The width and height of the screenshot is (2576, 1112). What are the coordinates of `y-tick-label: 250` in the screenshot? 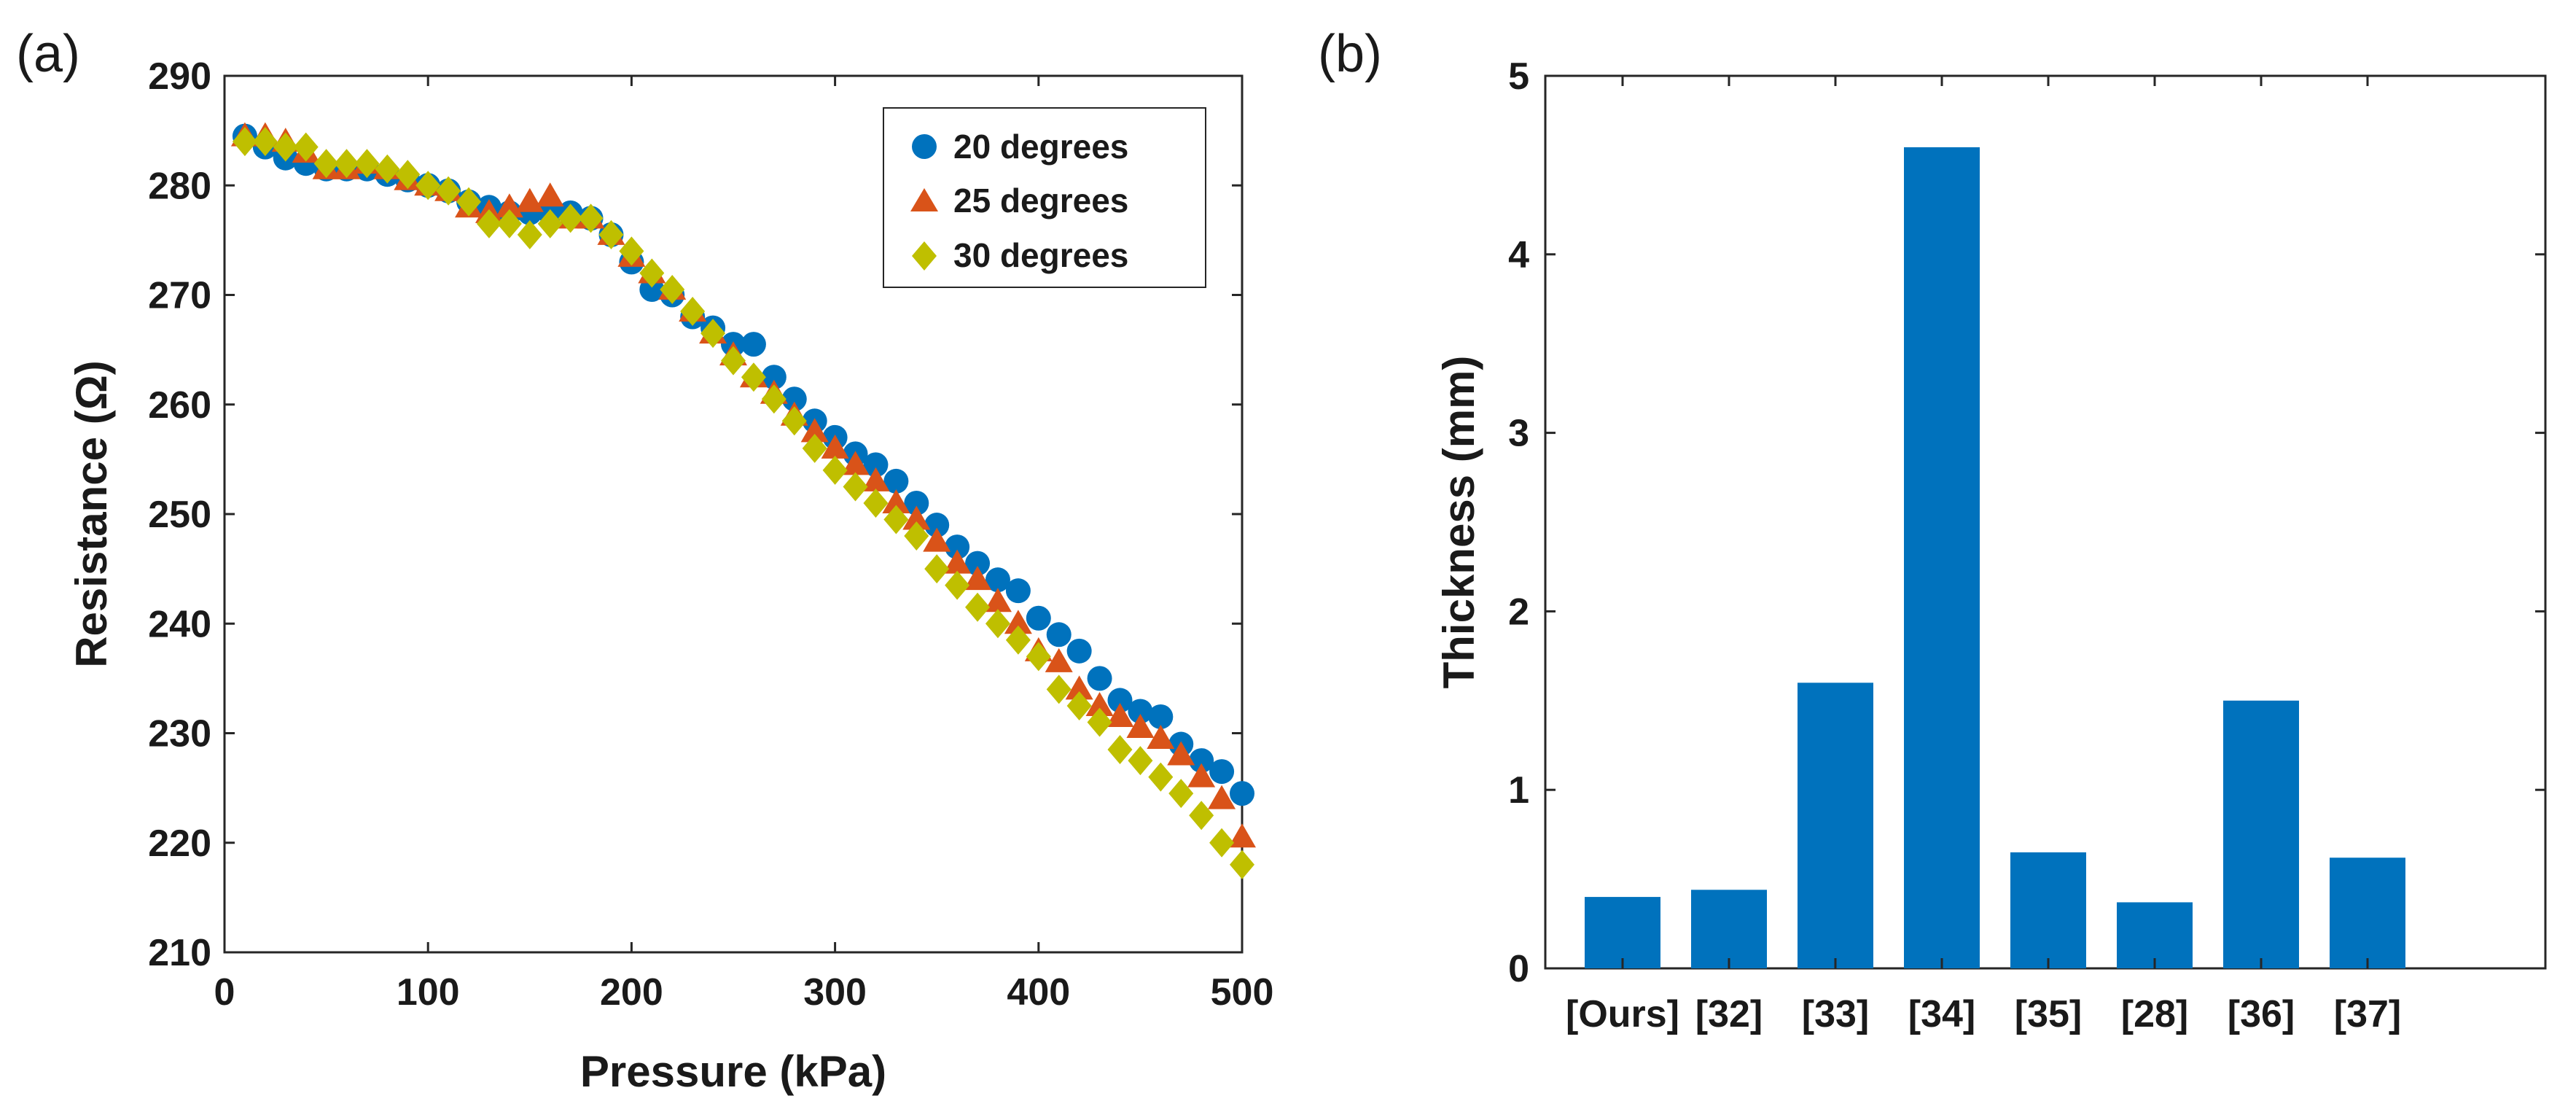 It's located at (179, 515).